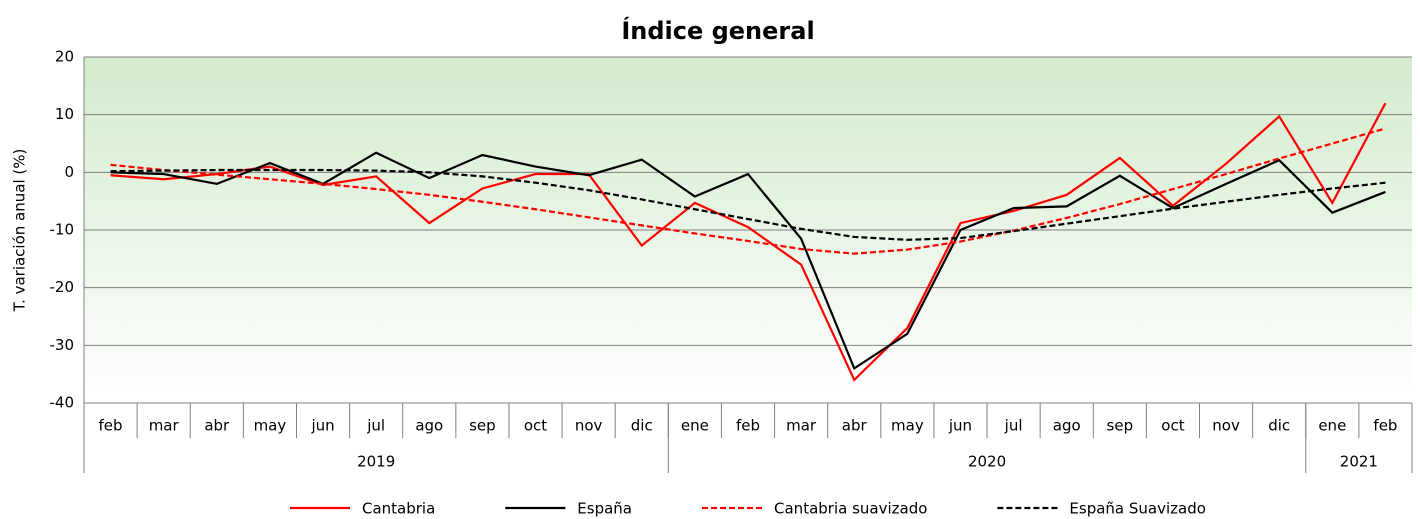 This screenshot has width=1420, height=519. Describe the element at coordinates (64, 114) in the screenshot. I see `y-tick-label: 10` at that location.